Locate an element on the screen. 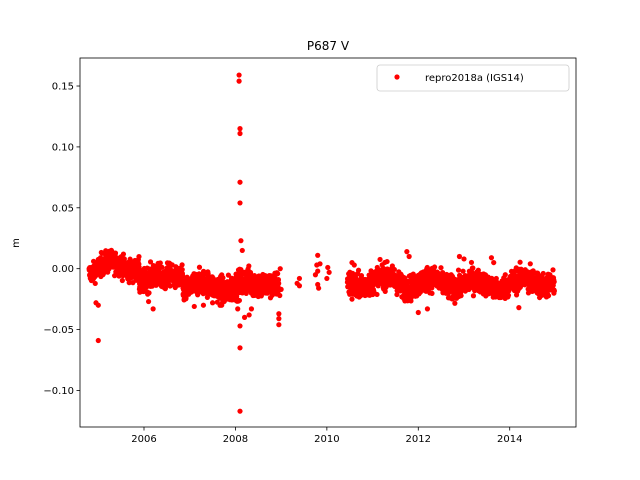 The width and height of the screenshot is (640, 480). legend: repro2018a (IGS14) is located at coordinates (473, 78).